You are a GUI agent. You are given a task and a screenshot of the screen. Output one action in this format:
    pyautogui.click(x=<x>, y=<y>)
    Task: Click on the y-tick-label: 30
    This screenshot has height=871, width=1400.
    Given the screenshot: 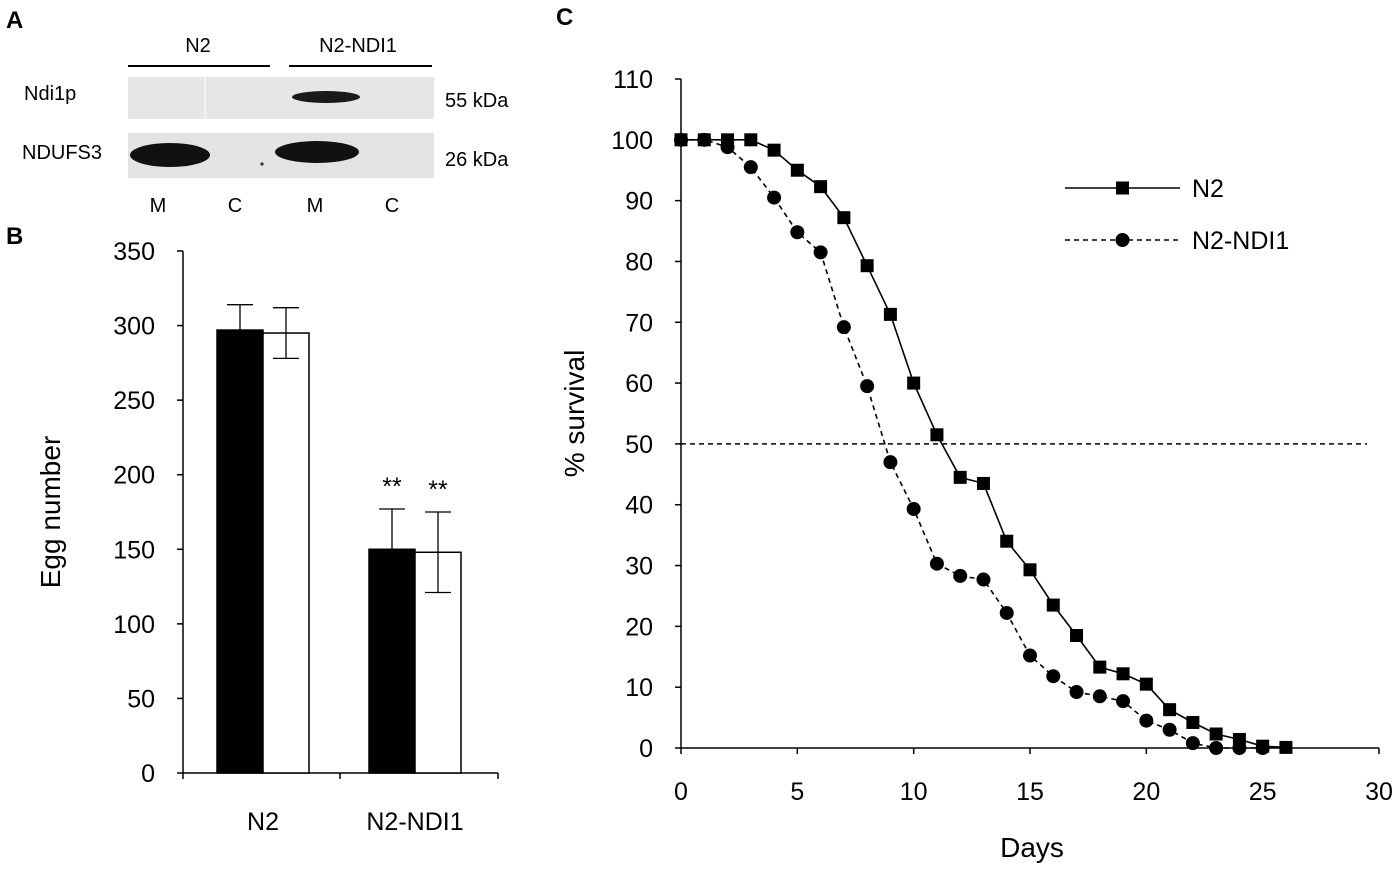 What is the action you would take?
    pyautogui.click(x=639, y=567)
    